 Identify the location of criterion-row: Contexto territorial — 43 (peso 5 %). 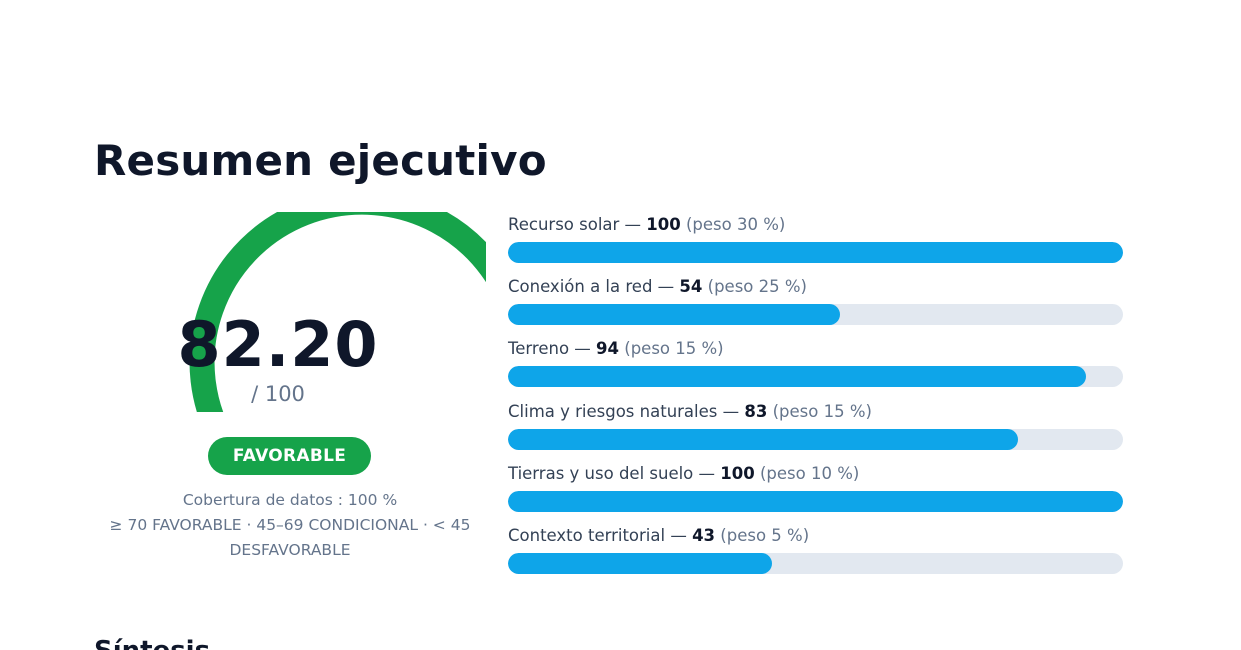
(815, 556).